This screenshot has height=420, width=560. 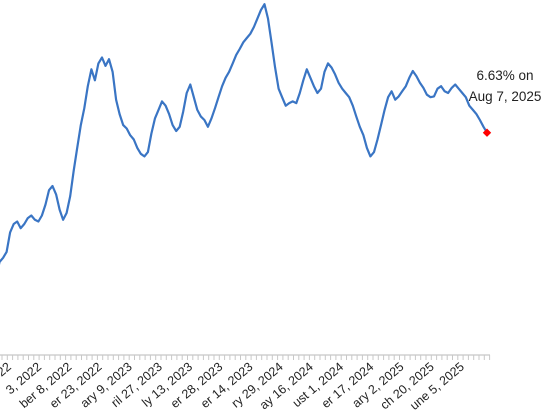 I want to click on x-axis, so click(x=245, y=357).